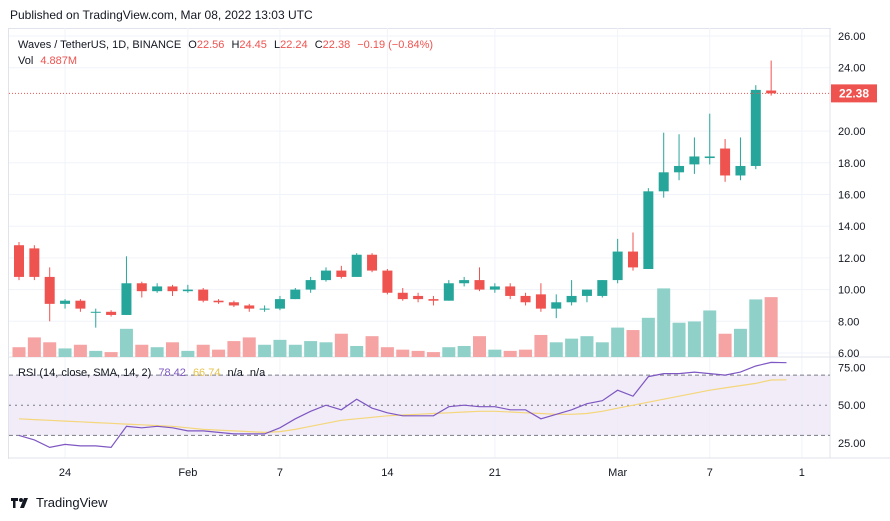  I want to click on time-tick-label: 21, so click(495, 473).